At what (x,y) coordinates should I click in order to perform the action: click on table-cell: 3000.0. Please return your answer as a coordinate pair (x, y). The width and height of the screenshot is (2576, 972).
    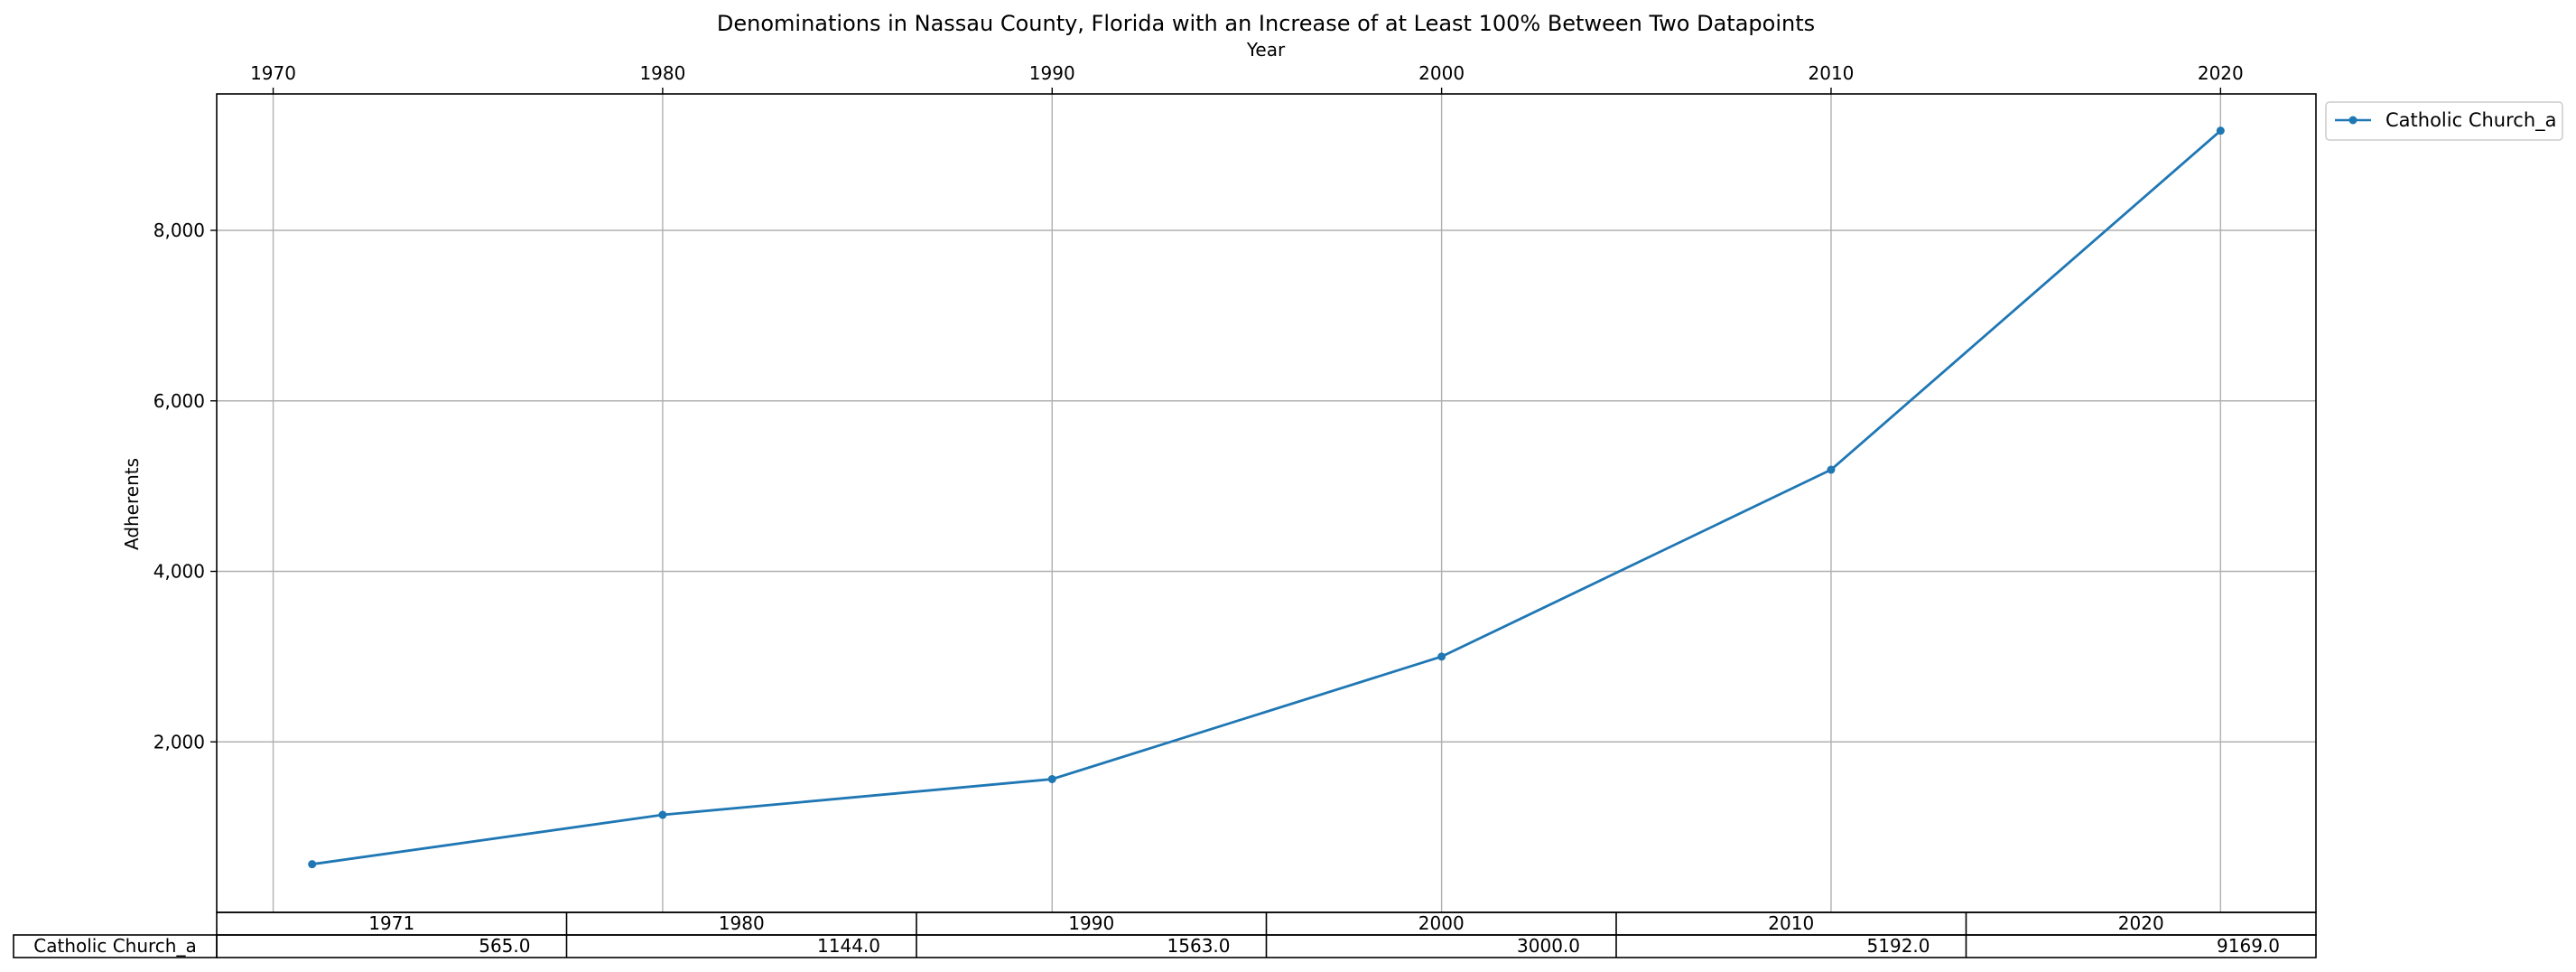
    Looking at the image, I should click on (1548, 946).